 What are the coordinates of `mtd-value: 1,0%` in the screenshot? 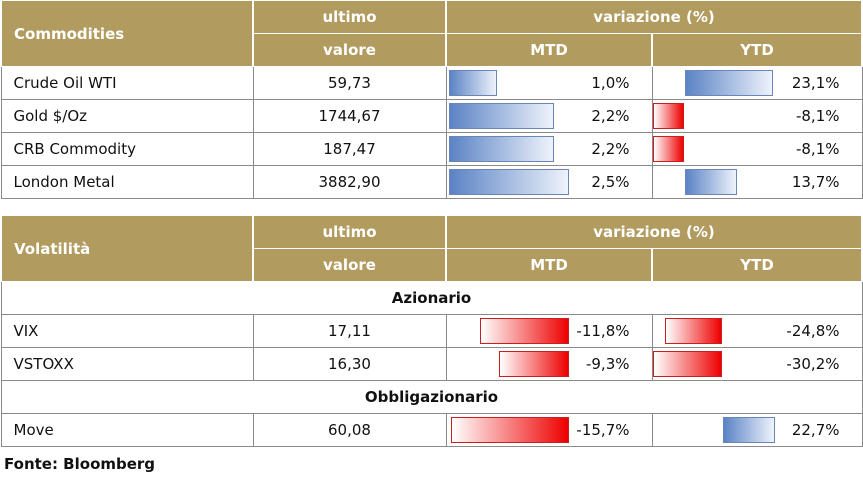 It's located at (610, 83).